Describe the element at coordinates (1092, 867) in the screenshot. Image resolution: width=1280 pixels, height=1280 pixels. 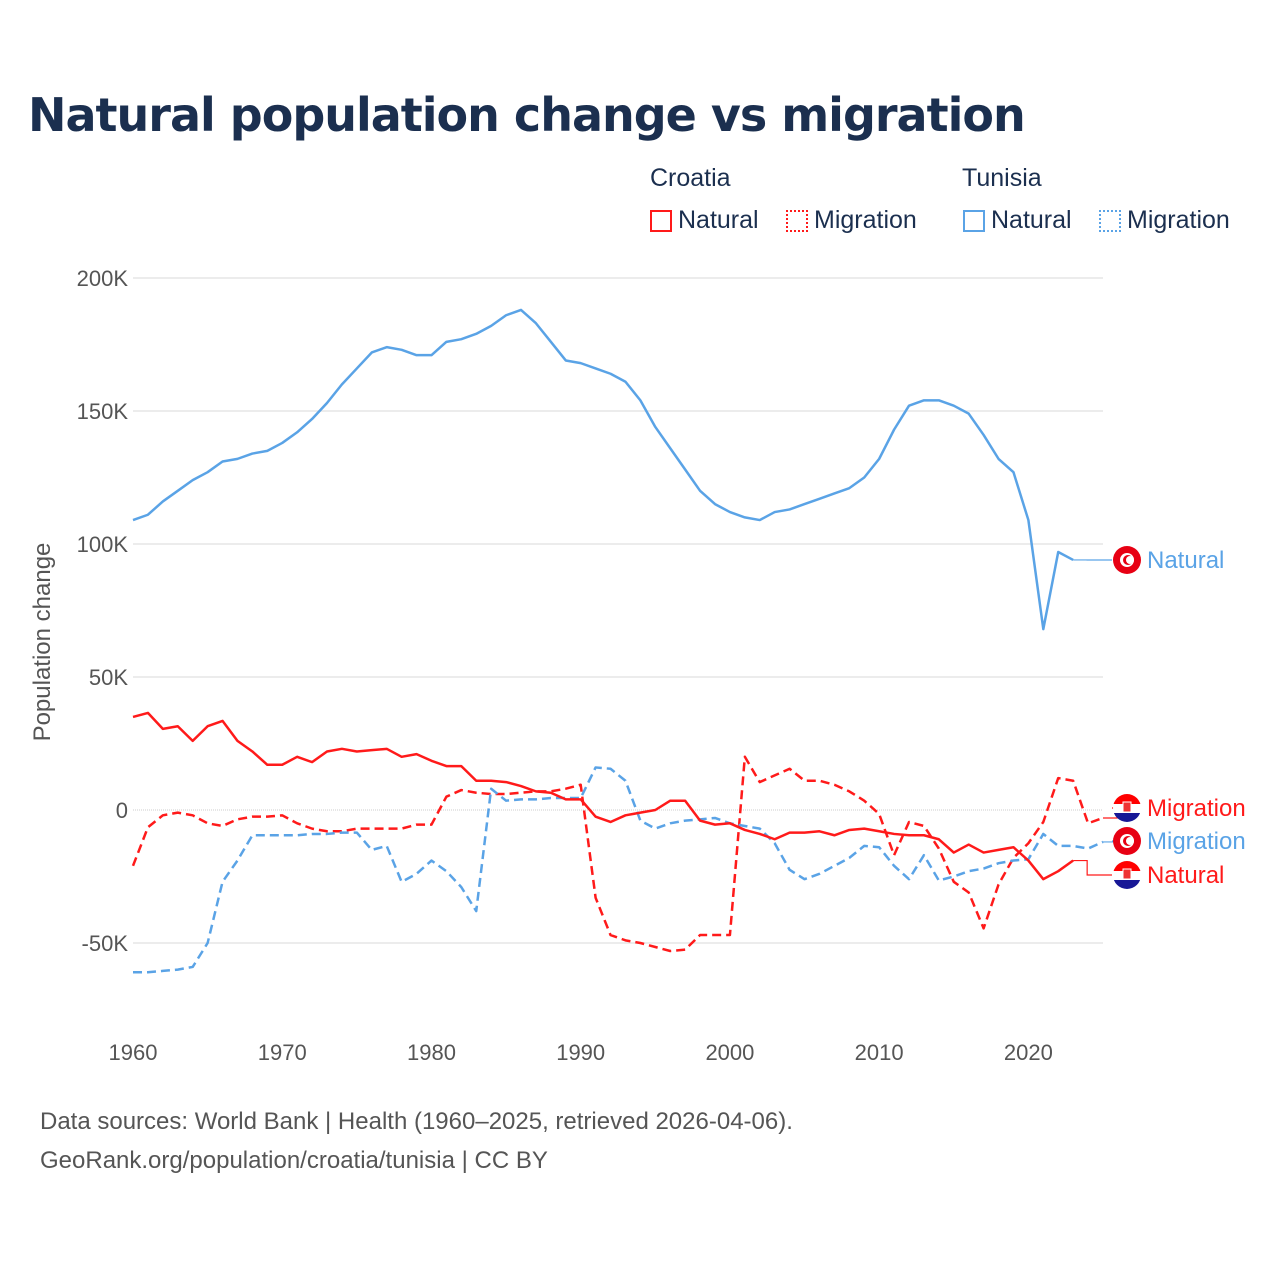
I see `label-connector` at that location.